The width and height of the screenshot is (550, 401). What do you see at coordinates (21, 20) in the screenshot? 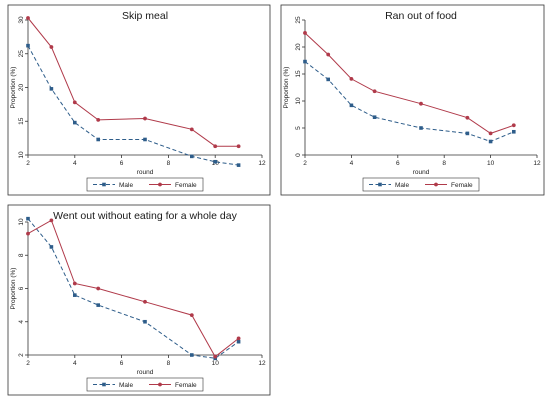
I see `y-tick-label: 30` at bounding box center [21, 20].